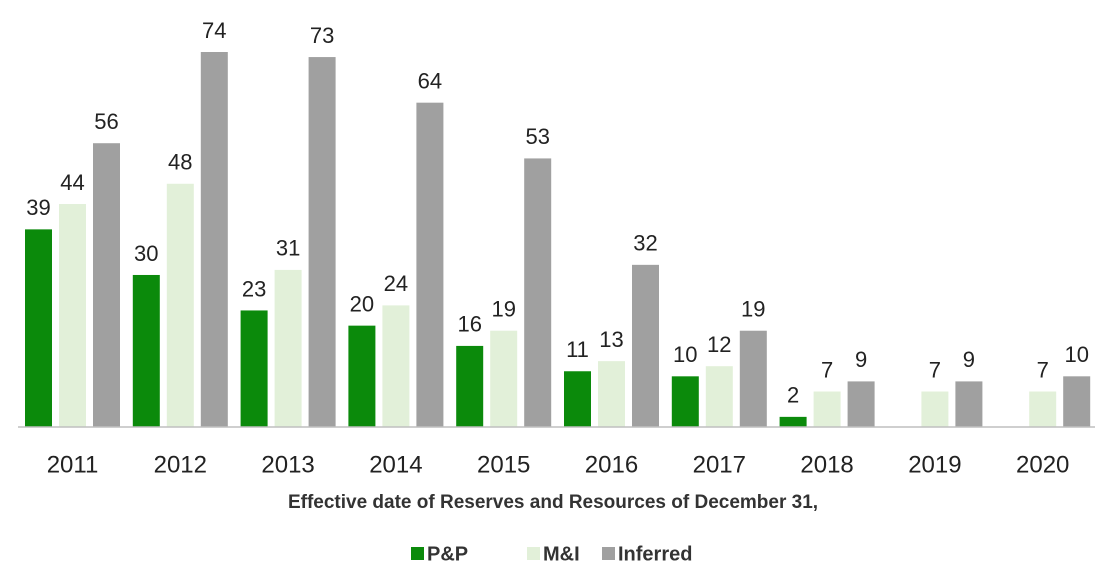  What do you see at coordinates (469, 324) in the screenshot?
I see `value-label: 16` at bounding box center [469, 324].